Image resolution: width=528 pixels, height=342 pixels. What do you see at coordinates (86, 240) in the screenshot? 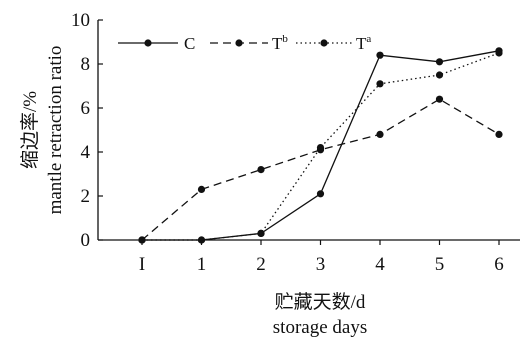
I see `y-tick-label: 0` at bounding box center [86, 240].